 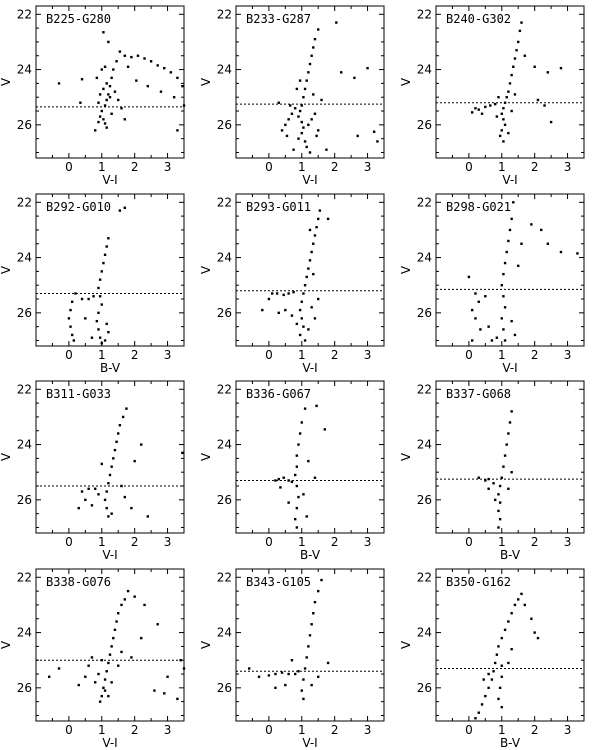 What do you see at coordinates (300, 469) in the screenshot?
I see `cmd-panel: 0 1 2 3 22 24 26 B-V V B336-G067` at bounding box center [300, 469].